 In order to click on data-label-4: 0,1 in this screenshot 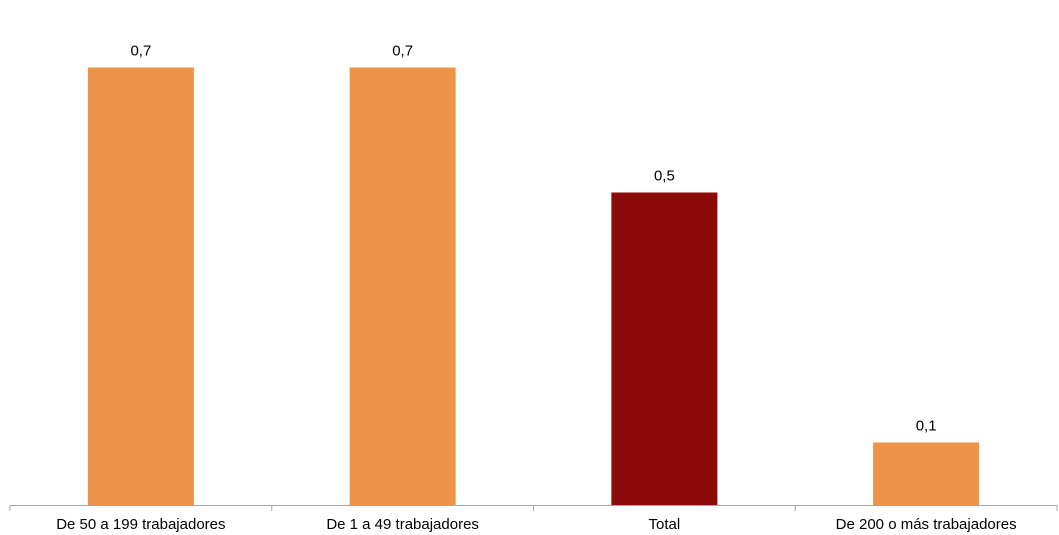, I will do `click(926, 426)`.